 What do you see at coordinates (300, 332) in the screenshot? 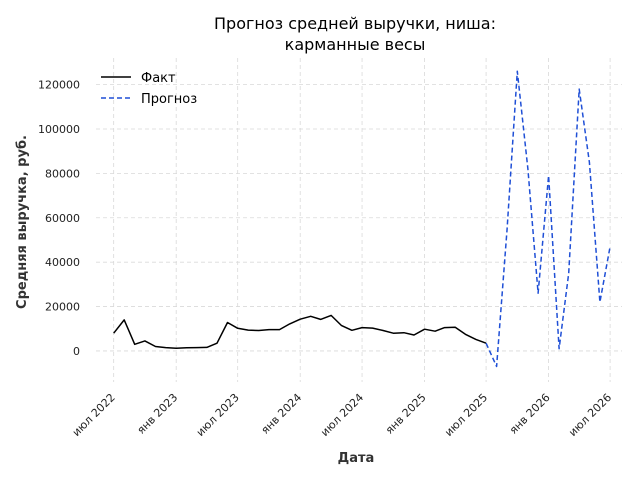
I see `series-line-fact` at bounding box center [300, 332].